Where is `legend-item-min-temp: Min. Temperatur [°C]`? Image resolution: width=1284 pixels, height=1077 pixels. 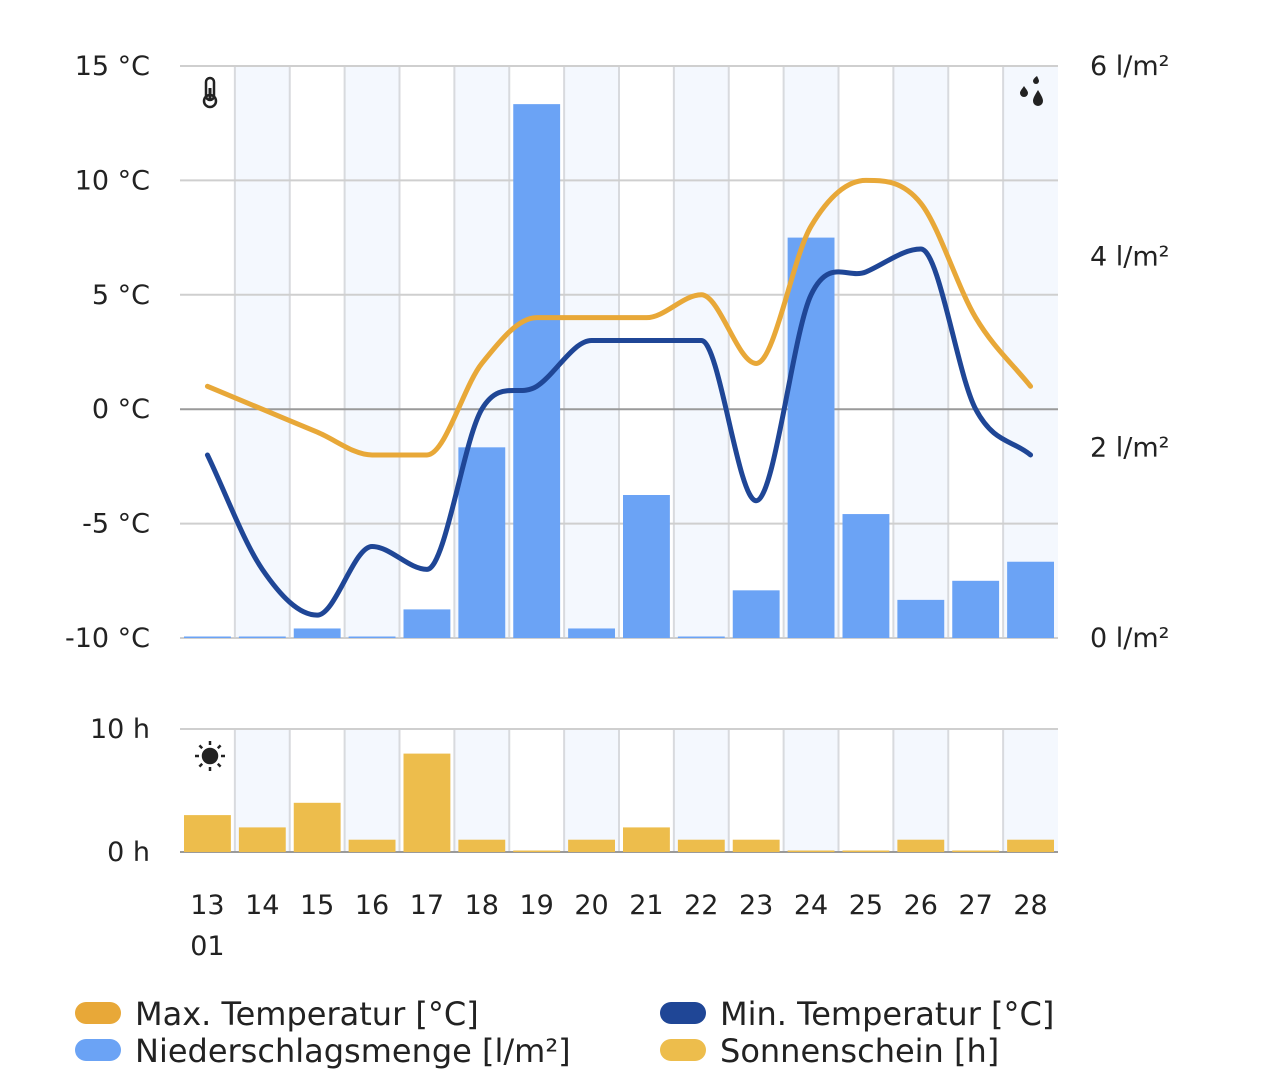
legend-item-min-temp: Min. Temperatur [°C] is located at coordinates (857, 1014).